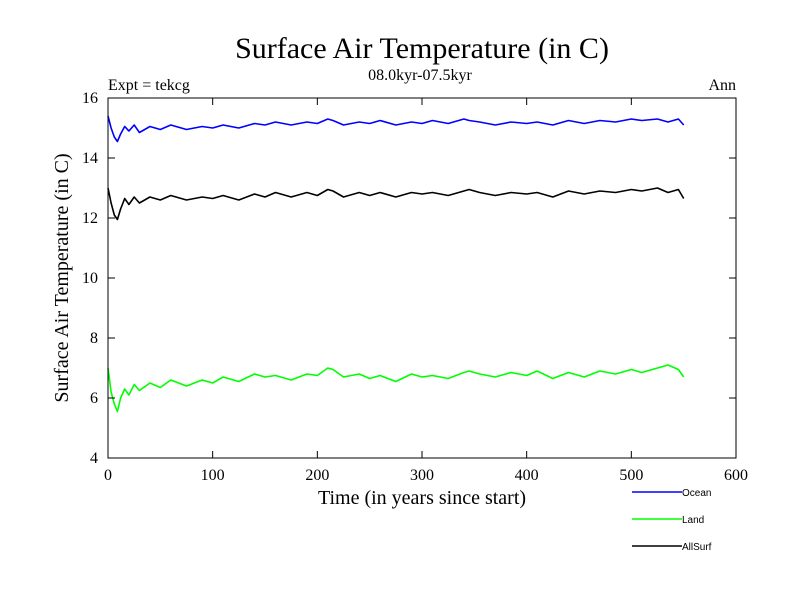 The height and width of the screenshot is (600, 800). What do you see at coordinates (672, 520) in the screenshot?
I see `legend: Ocean Land AllSurf` at bounding box center [672, 520].